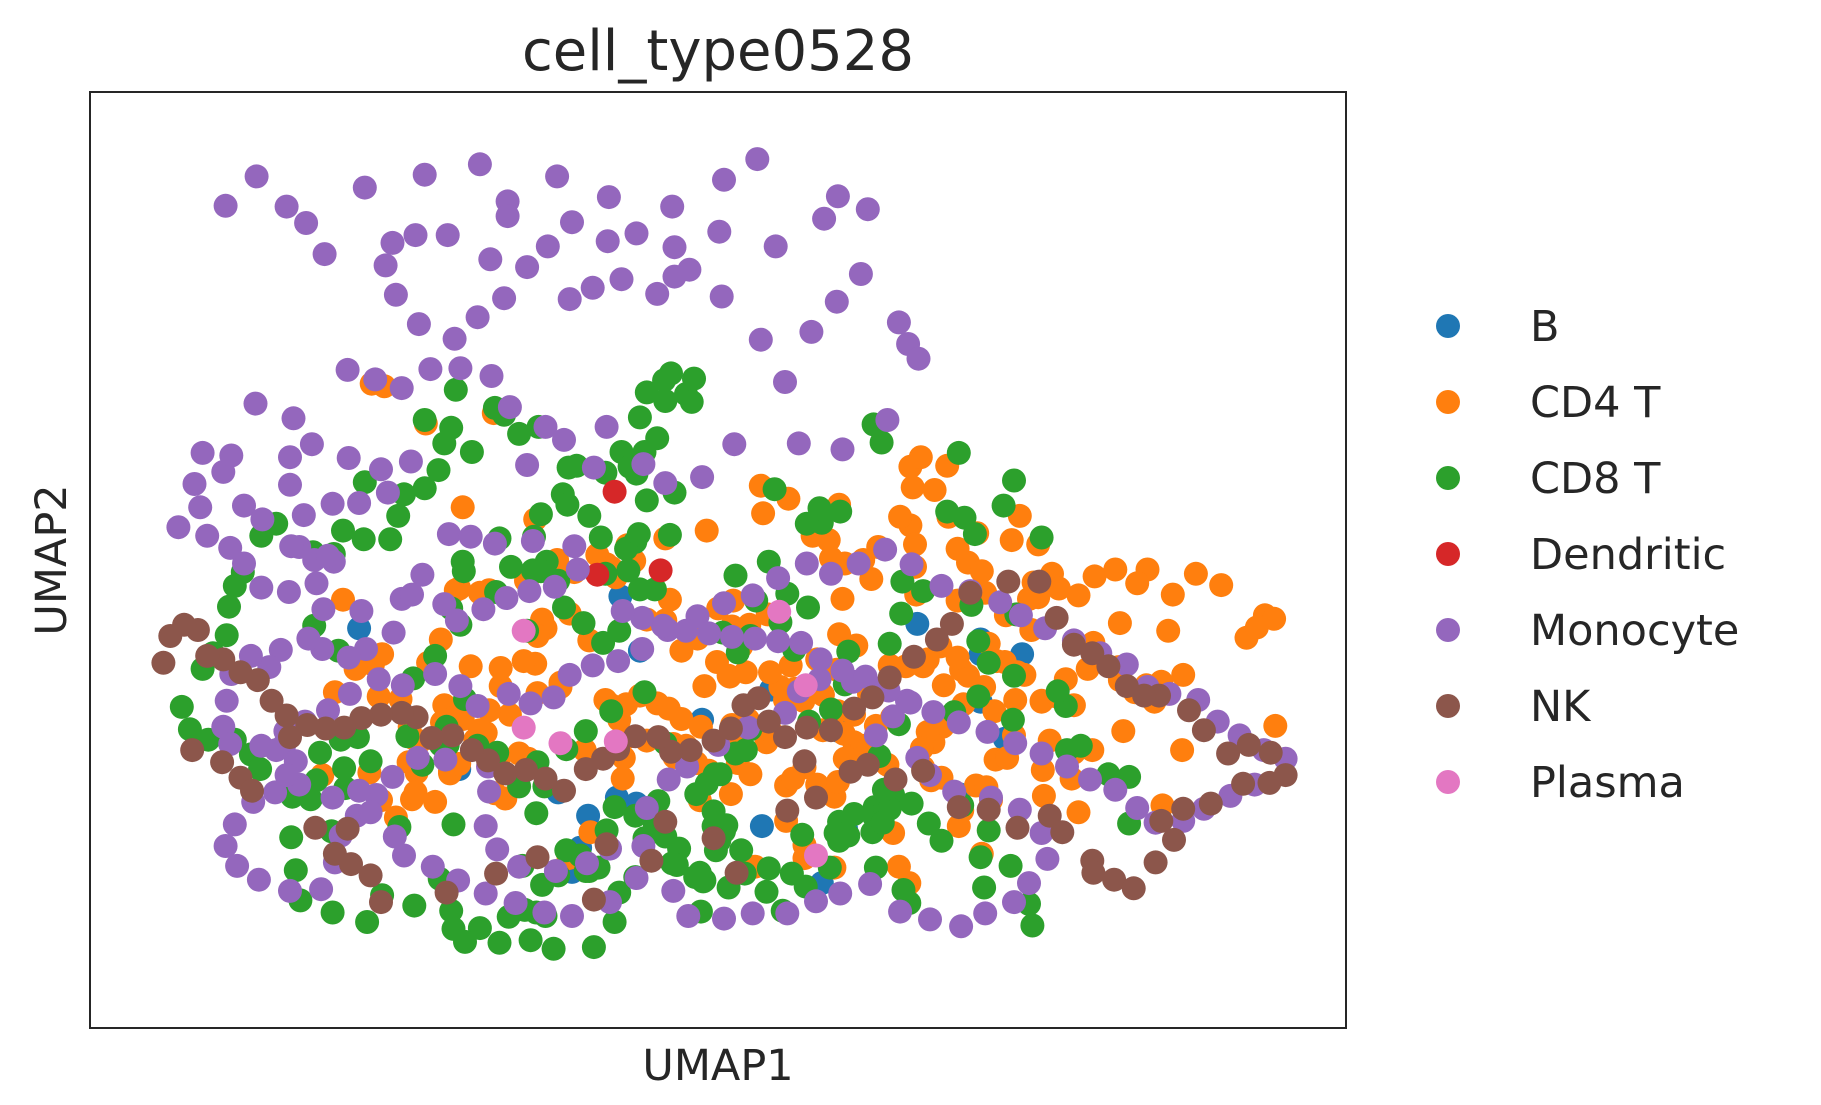 This screenshot has height=1105, width=1821. Describe the element at coordinates (615, 741) in the screenshot. I see `point-plasma` at that location.